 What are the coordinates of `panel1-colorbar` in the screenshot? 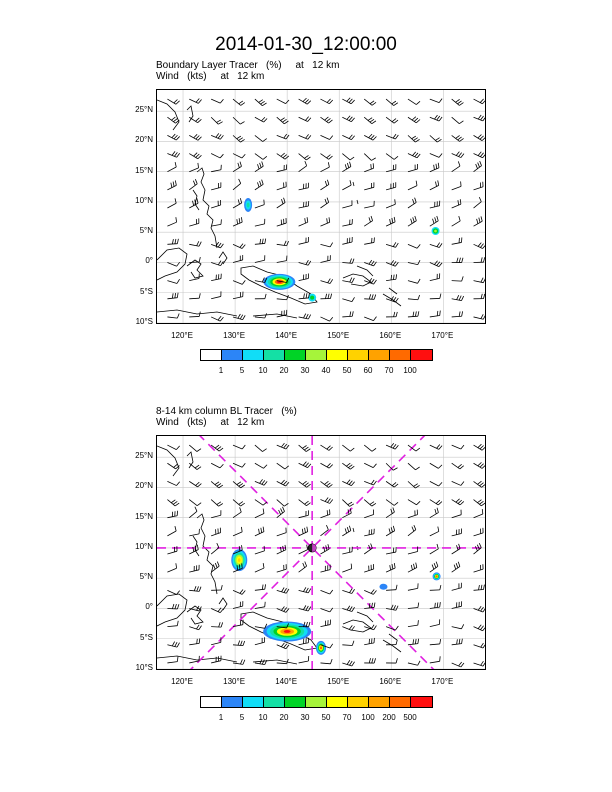 It's located at (316, 355).